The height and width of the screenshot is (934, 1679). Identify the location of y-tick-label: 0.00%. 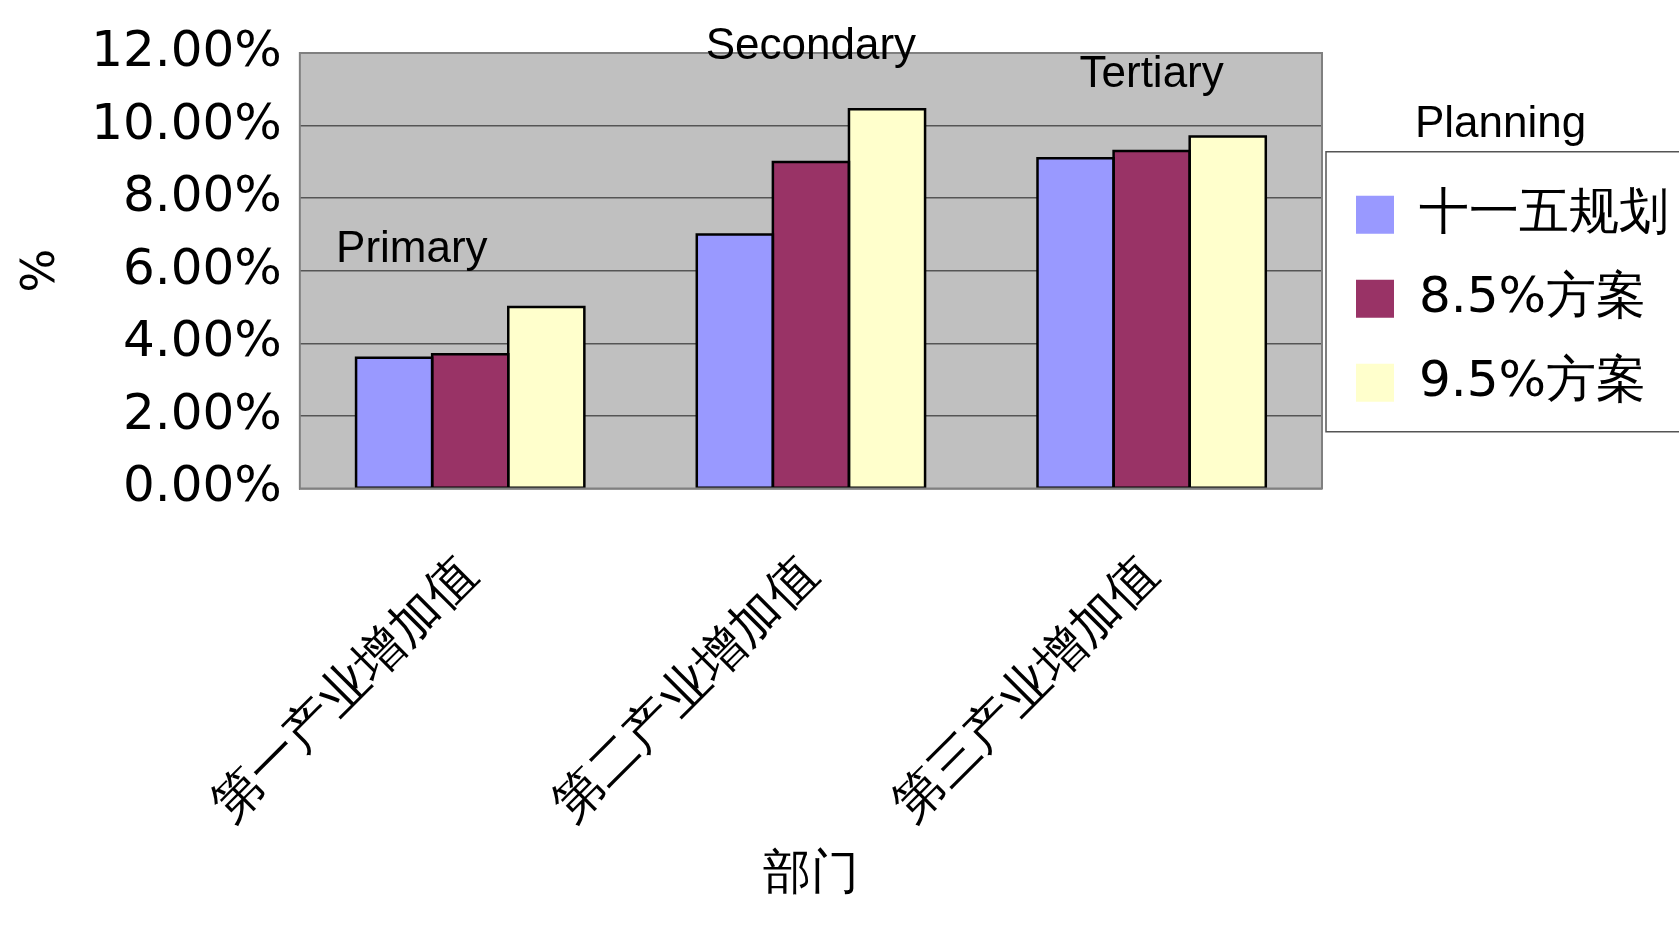
(202, 484).